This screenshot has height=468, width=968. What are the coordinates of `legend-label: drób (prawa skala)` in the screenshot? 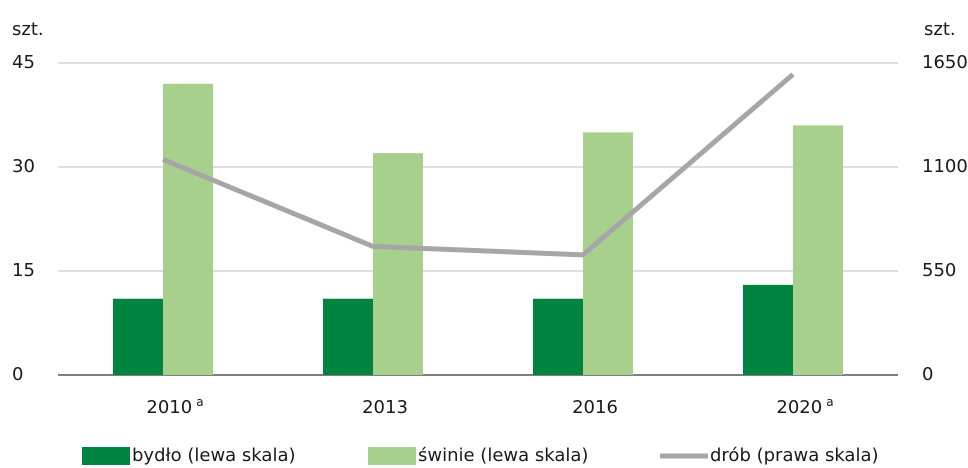 It's located at (794, 455).